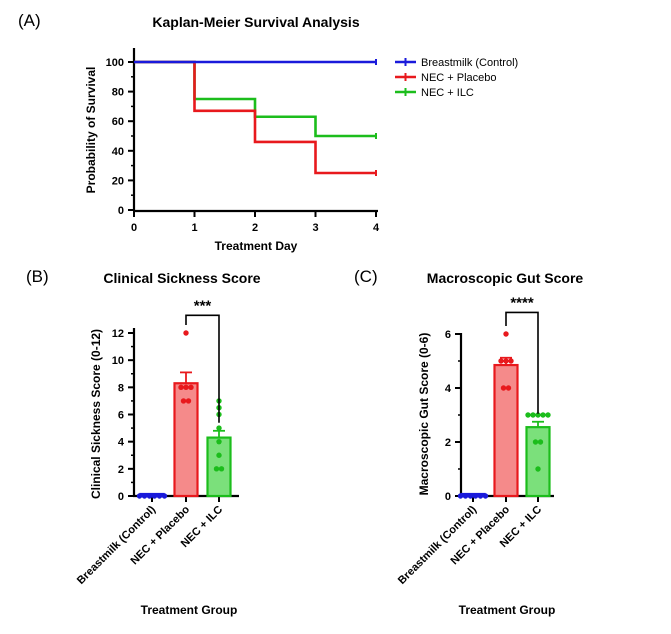 The height and width of the screenshot is (634, 671). What do you see at coordinates (366, 276) in the screenshot?
I see `panel-c-letter: (C)` at bounding box center [366, 276].